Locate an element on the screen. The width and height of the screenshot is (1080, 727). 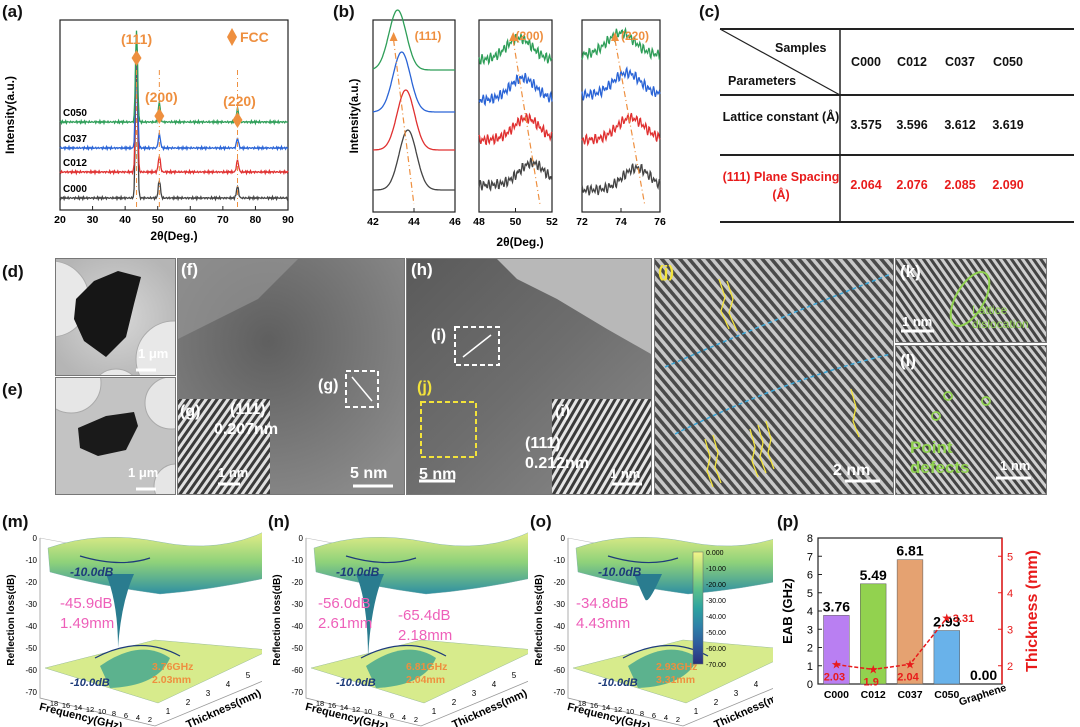
tem-j-graphic is located at coordinates (774, 376).